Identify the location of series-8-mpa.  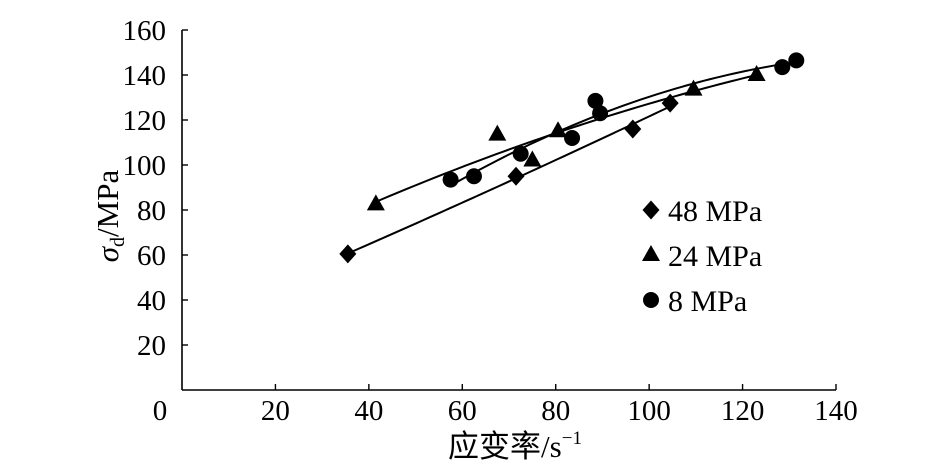
(623, 120).